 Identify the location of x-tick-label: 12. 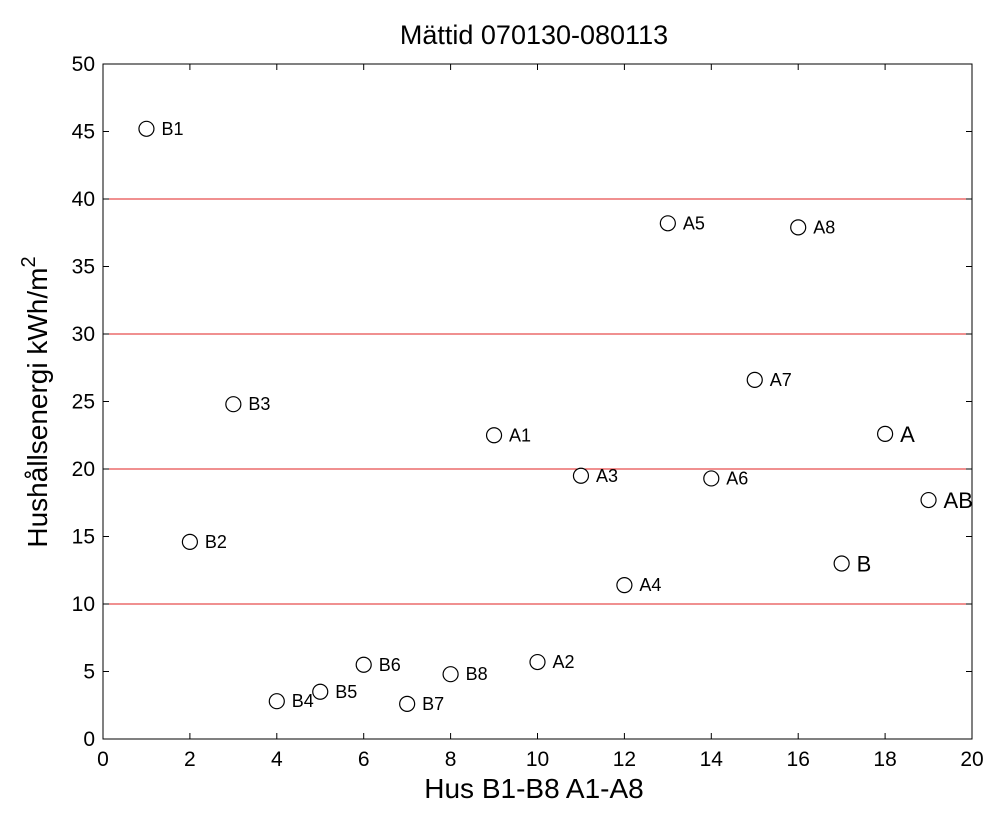
(624, 759).